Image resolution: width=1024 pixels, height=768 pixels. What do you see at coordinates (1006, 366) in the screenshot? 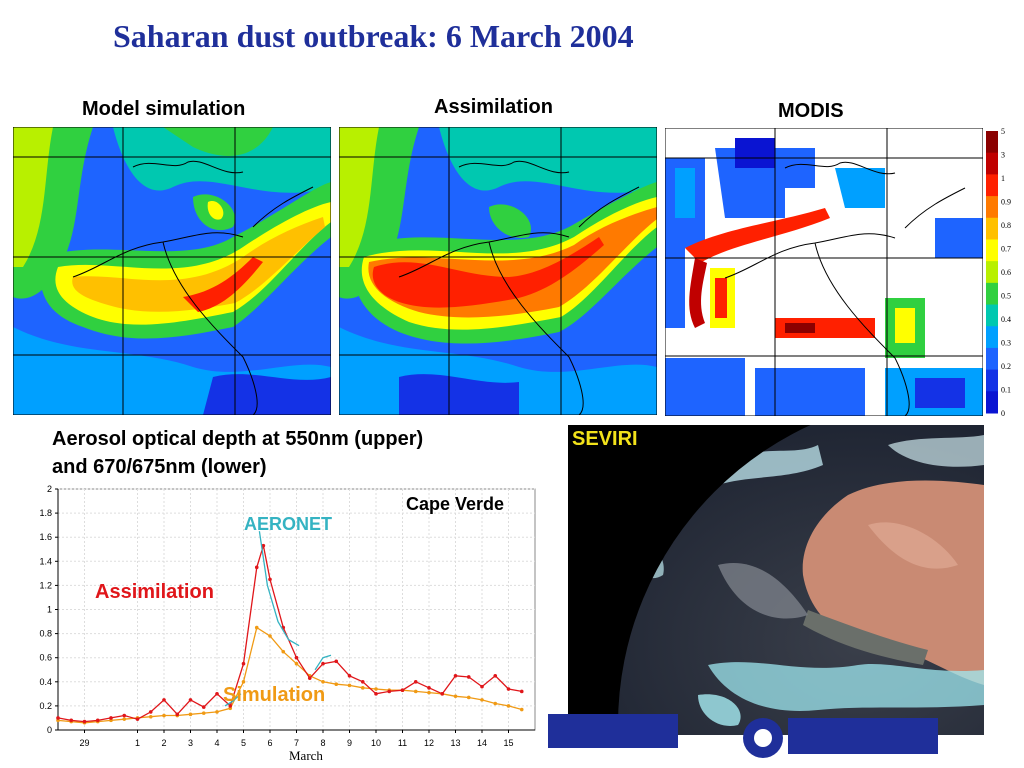
I see `colorbar-tick-label: 0.2` at bounding box center [1006, 366].